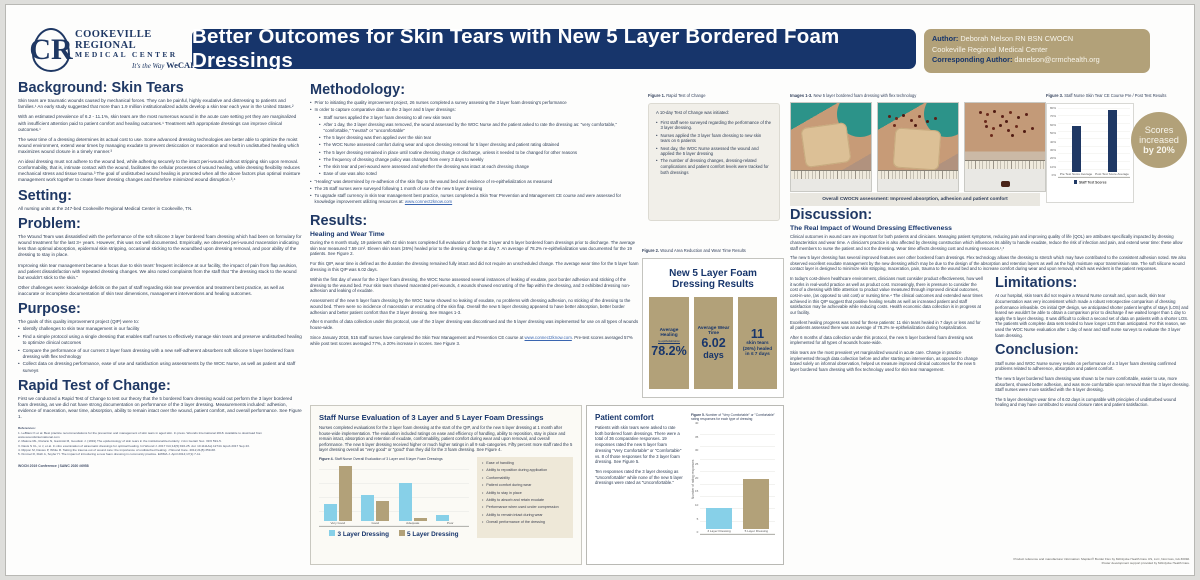  Describe the element at coordinates (513, 500) in the screenshot. I see `criteria-item: • Ability to absorb and retain exudate` at that location.